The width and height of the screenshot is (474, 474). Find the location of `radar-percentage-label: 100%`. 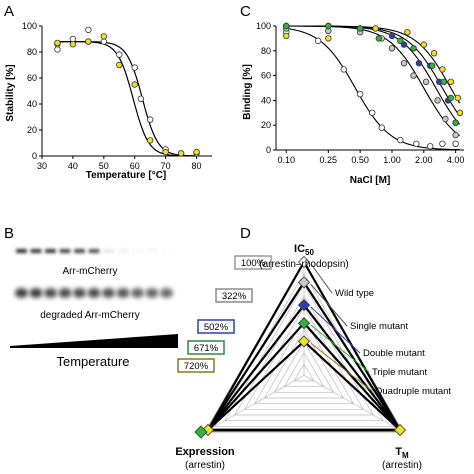

radar-percentage-label: 100% is located at coordinates (253, 263).